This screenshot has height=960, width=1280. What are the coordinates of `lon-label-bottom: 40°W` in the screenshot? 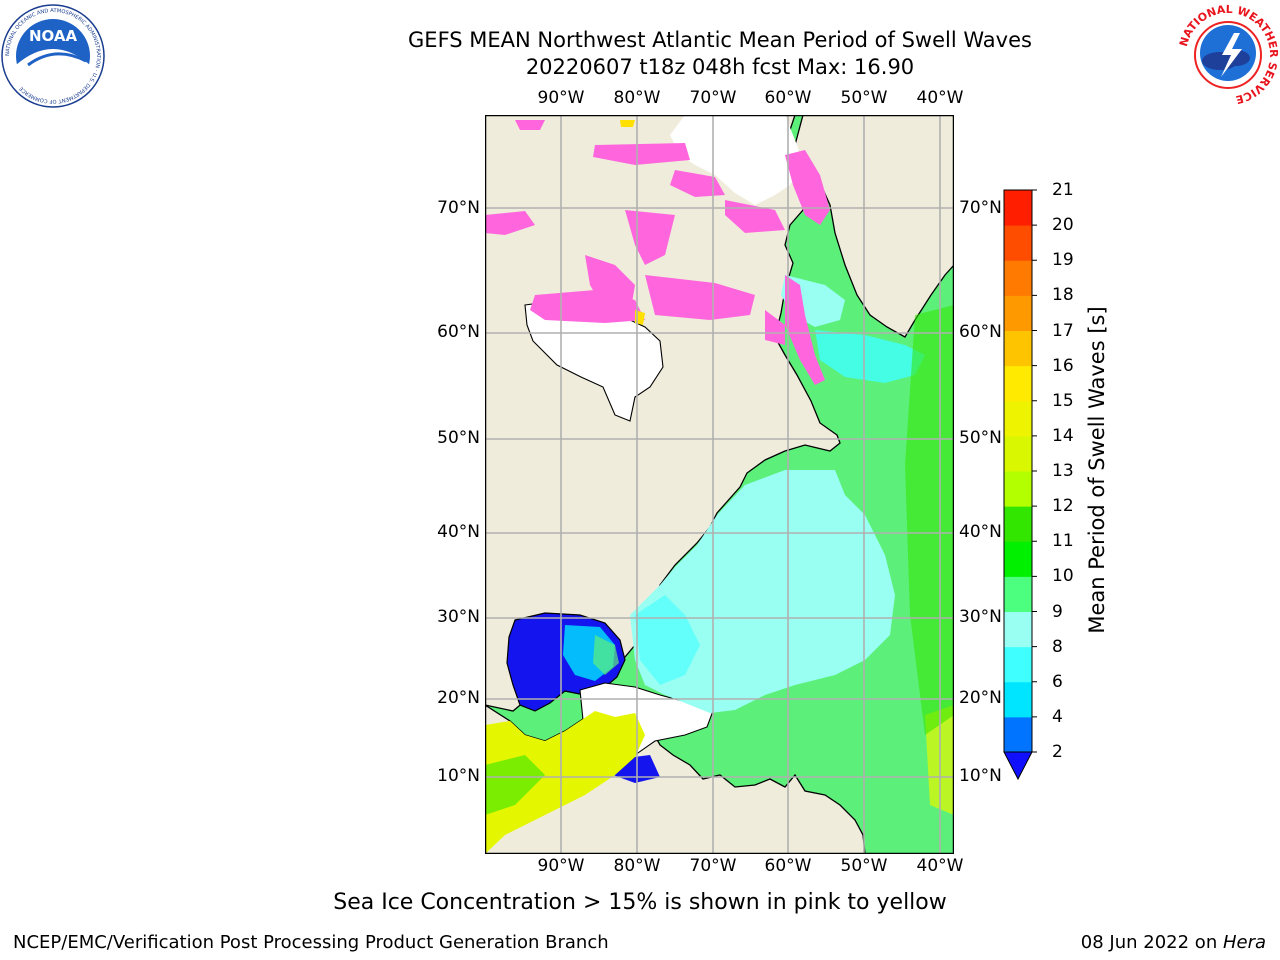 It's located at (940, 866).